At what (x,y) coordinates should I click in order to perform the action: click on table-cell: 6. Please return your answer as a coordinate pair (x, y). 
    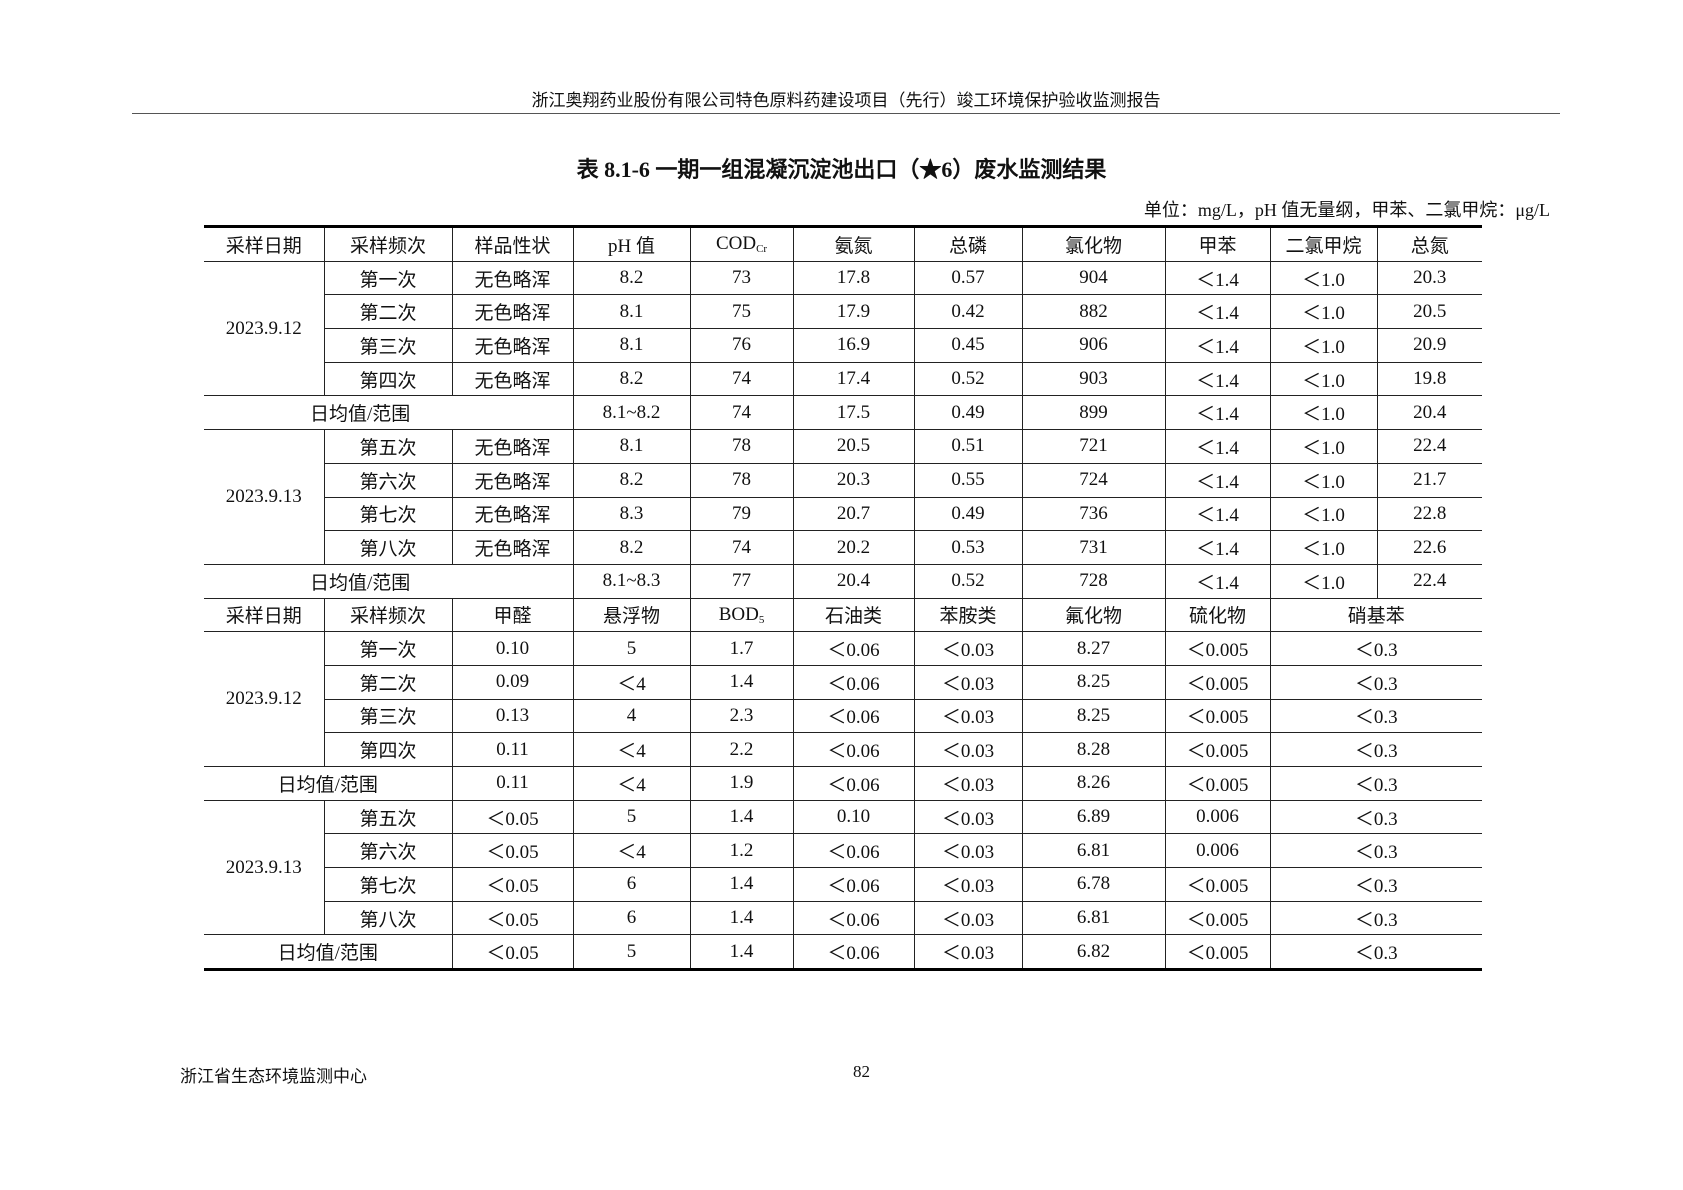
    Looking at the image, I should click on (631, 918).